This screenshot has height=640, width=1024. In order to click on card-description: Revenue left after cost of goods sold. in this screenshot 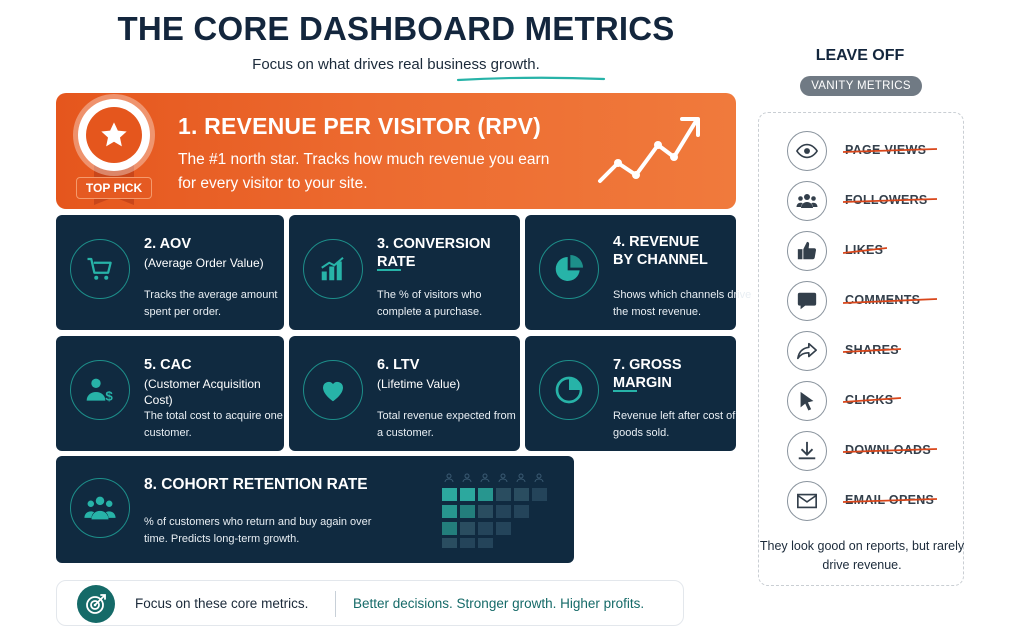, I will do `click(674, 424)`.